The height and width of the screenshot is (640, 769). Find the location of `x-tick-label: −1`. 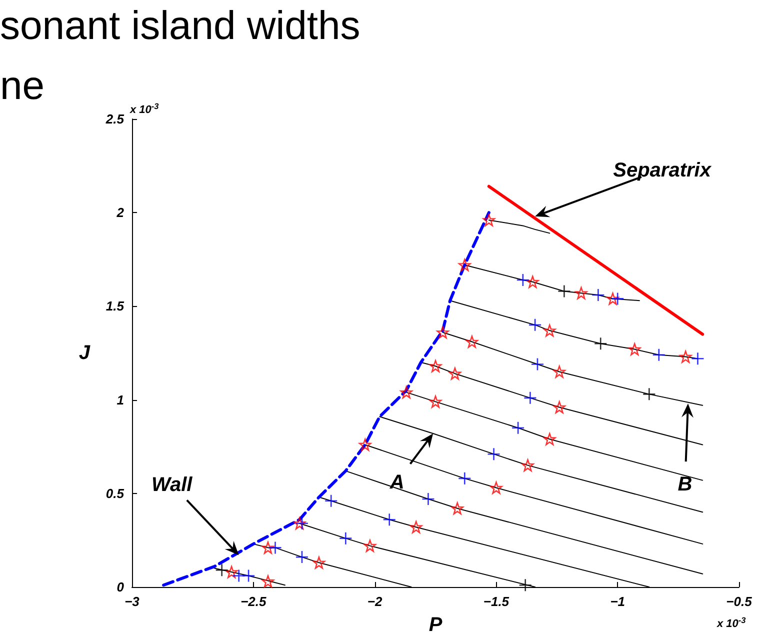

x-tick-label: −1 is located at coordinates (618, 601).